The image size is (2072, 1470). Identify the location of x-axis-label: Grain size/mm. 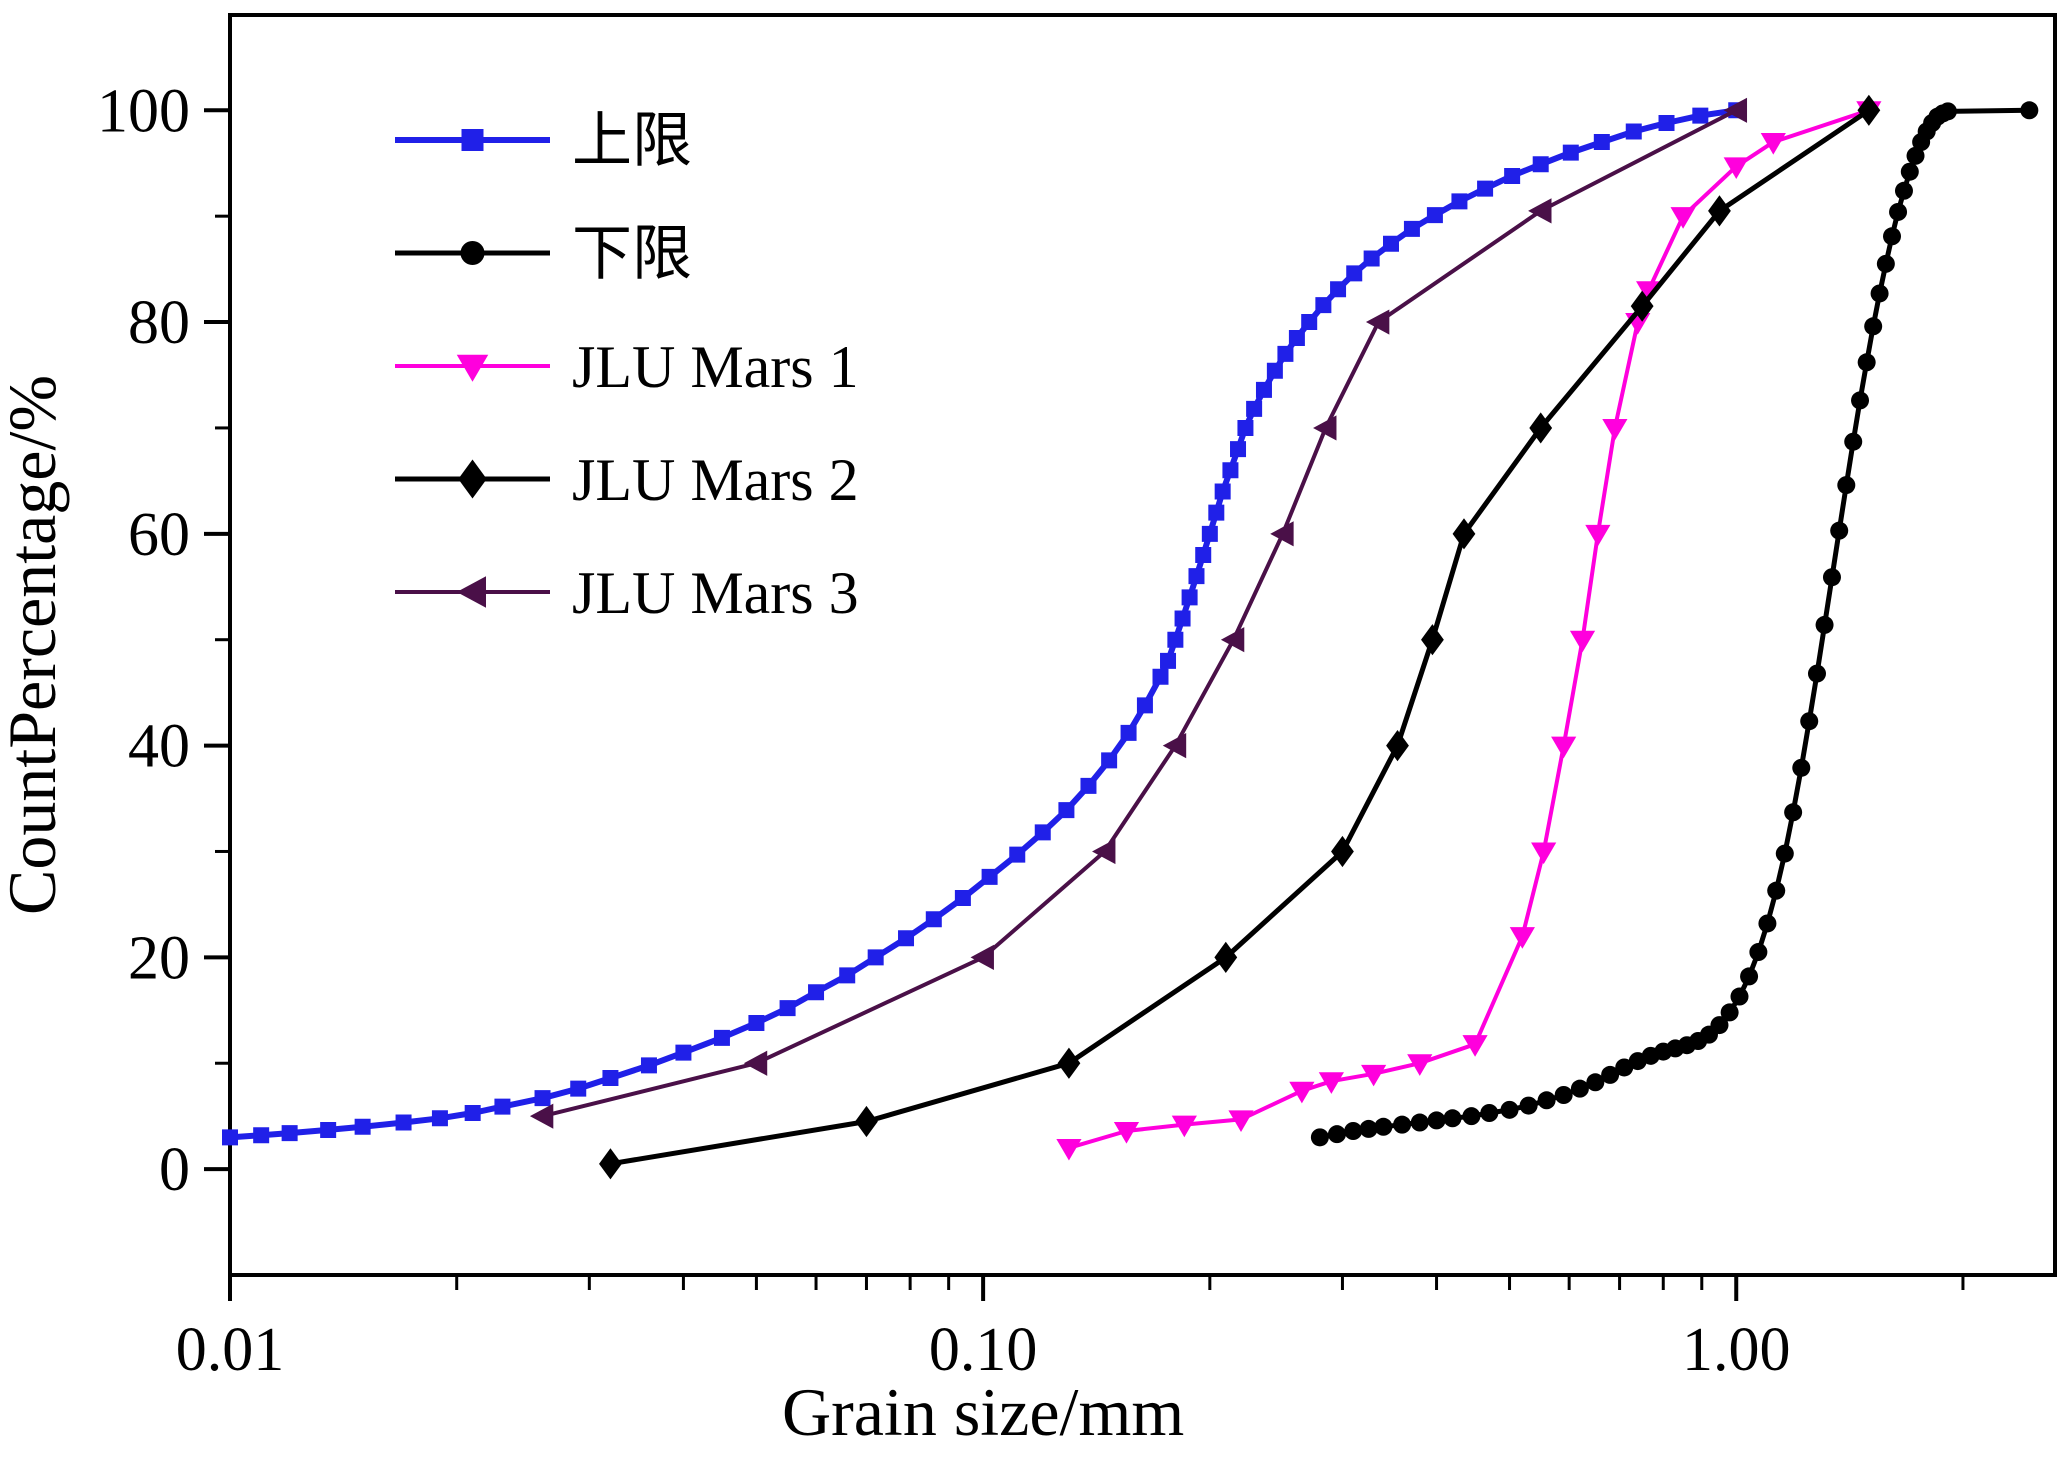
(983, 1412).